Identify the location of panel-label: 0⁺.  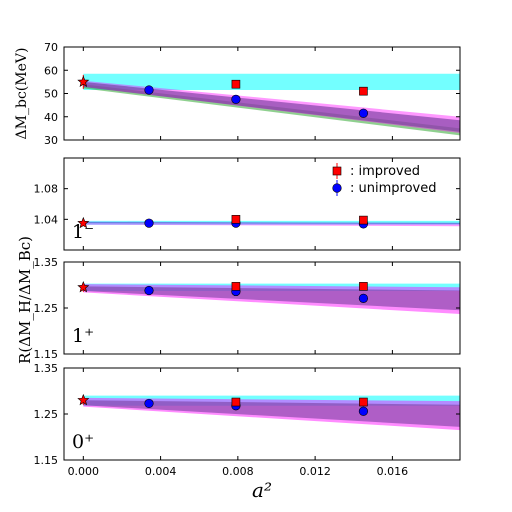
(83, 442).